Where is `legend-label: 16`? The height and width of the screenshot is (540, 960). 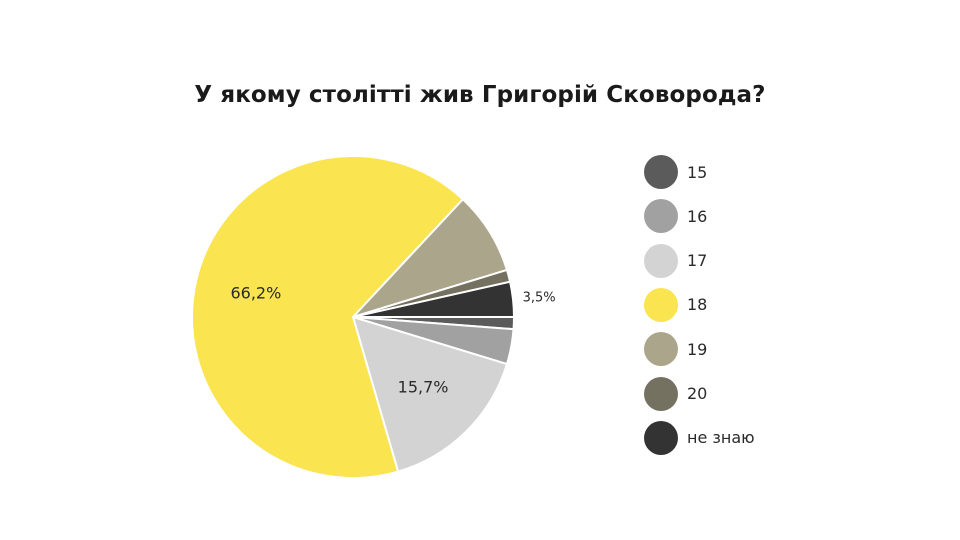 legend-label: 16 is located at coordinates (697, 216).